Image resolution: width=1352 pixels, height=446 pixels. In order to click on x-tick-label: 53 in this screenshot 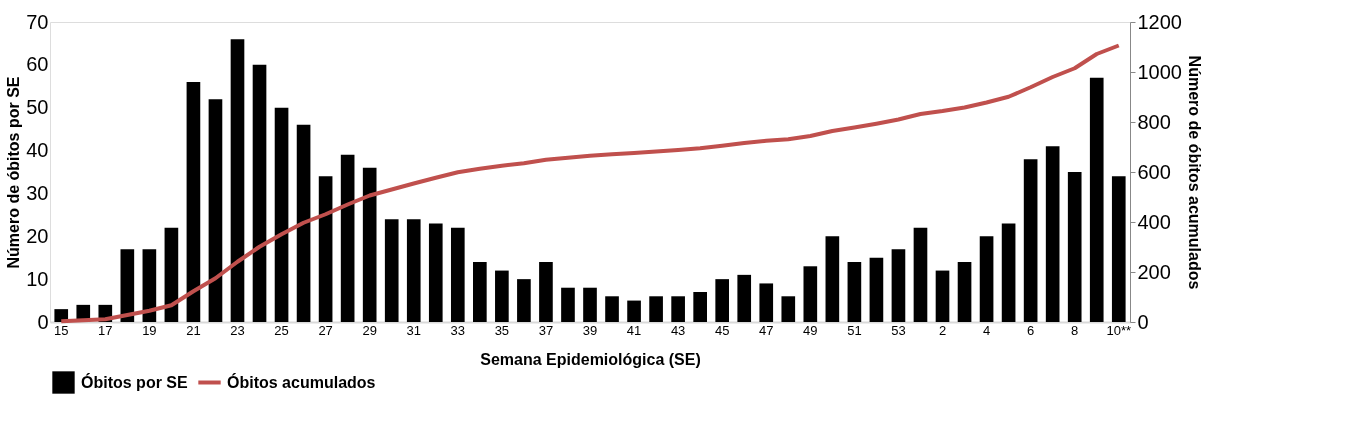, I will do `click(898, 330)`.